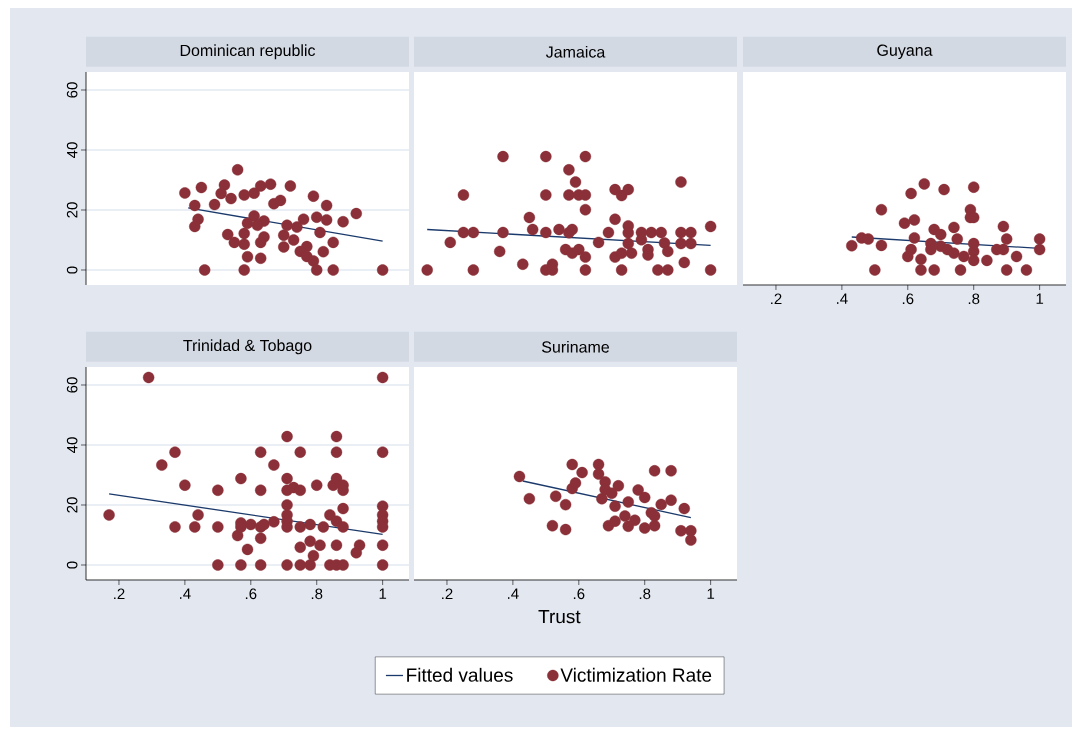  Describe the element at coordinates (559, 617) in the screenshot. I see `x-axis-title: Trust` at that location.